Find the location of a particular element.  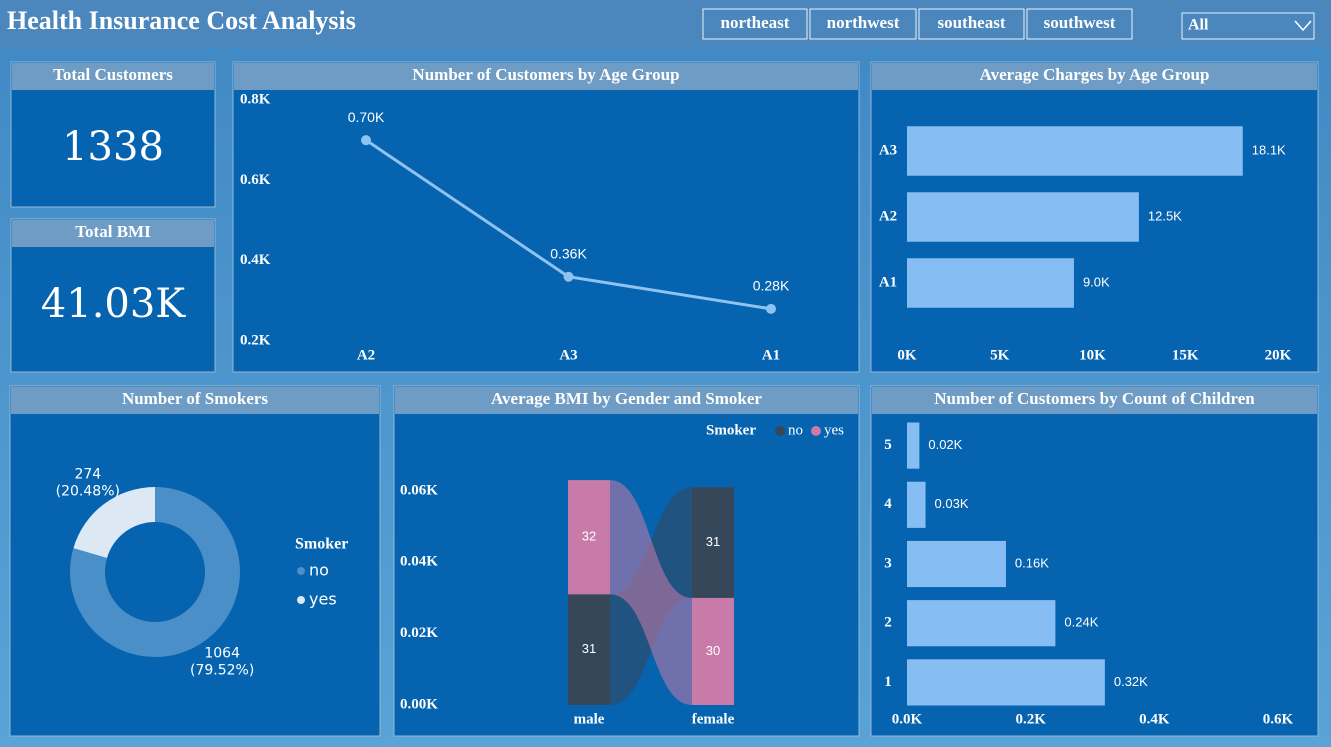

dropdown: All is located at coordinates (1248, 26).